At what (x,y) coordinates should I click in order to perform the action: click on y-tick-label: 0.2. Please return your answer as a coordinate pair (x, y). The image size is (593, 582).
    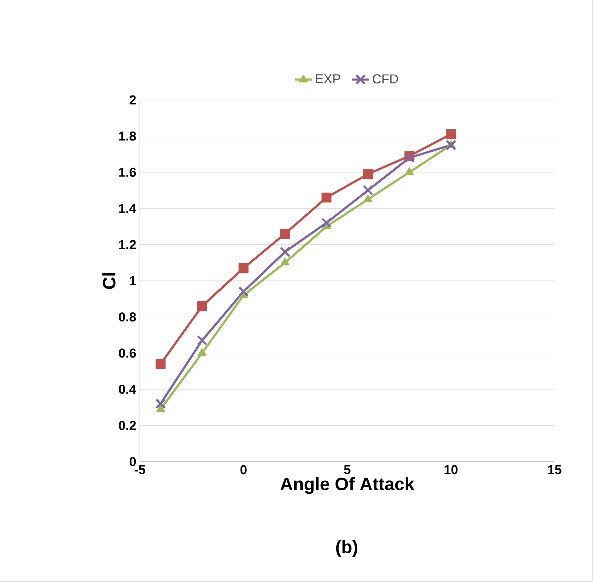
    Looking at the image, I should click on (127, 425).